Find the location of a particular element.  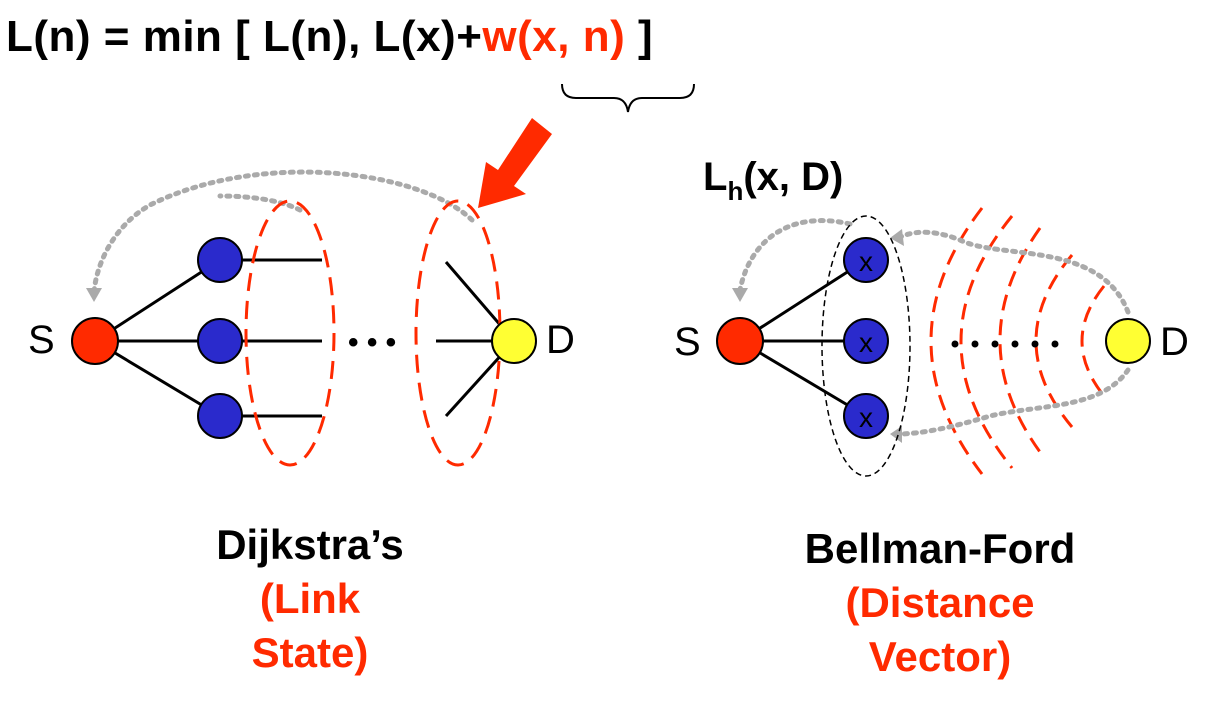

left-dest-label: D is located at coordinates (560, 340).